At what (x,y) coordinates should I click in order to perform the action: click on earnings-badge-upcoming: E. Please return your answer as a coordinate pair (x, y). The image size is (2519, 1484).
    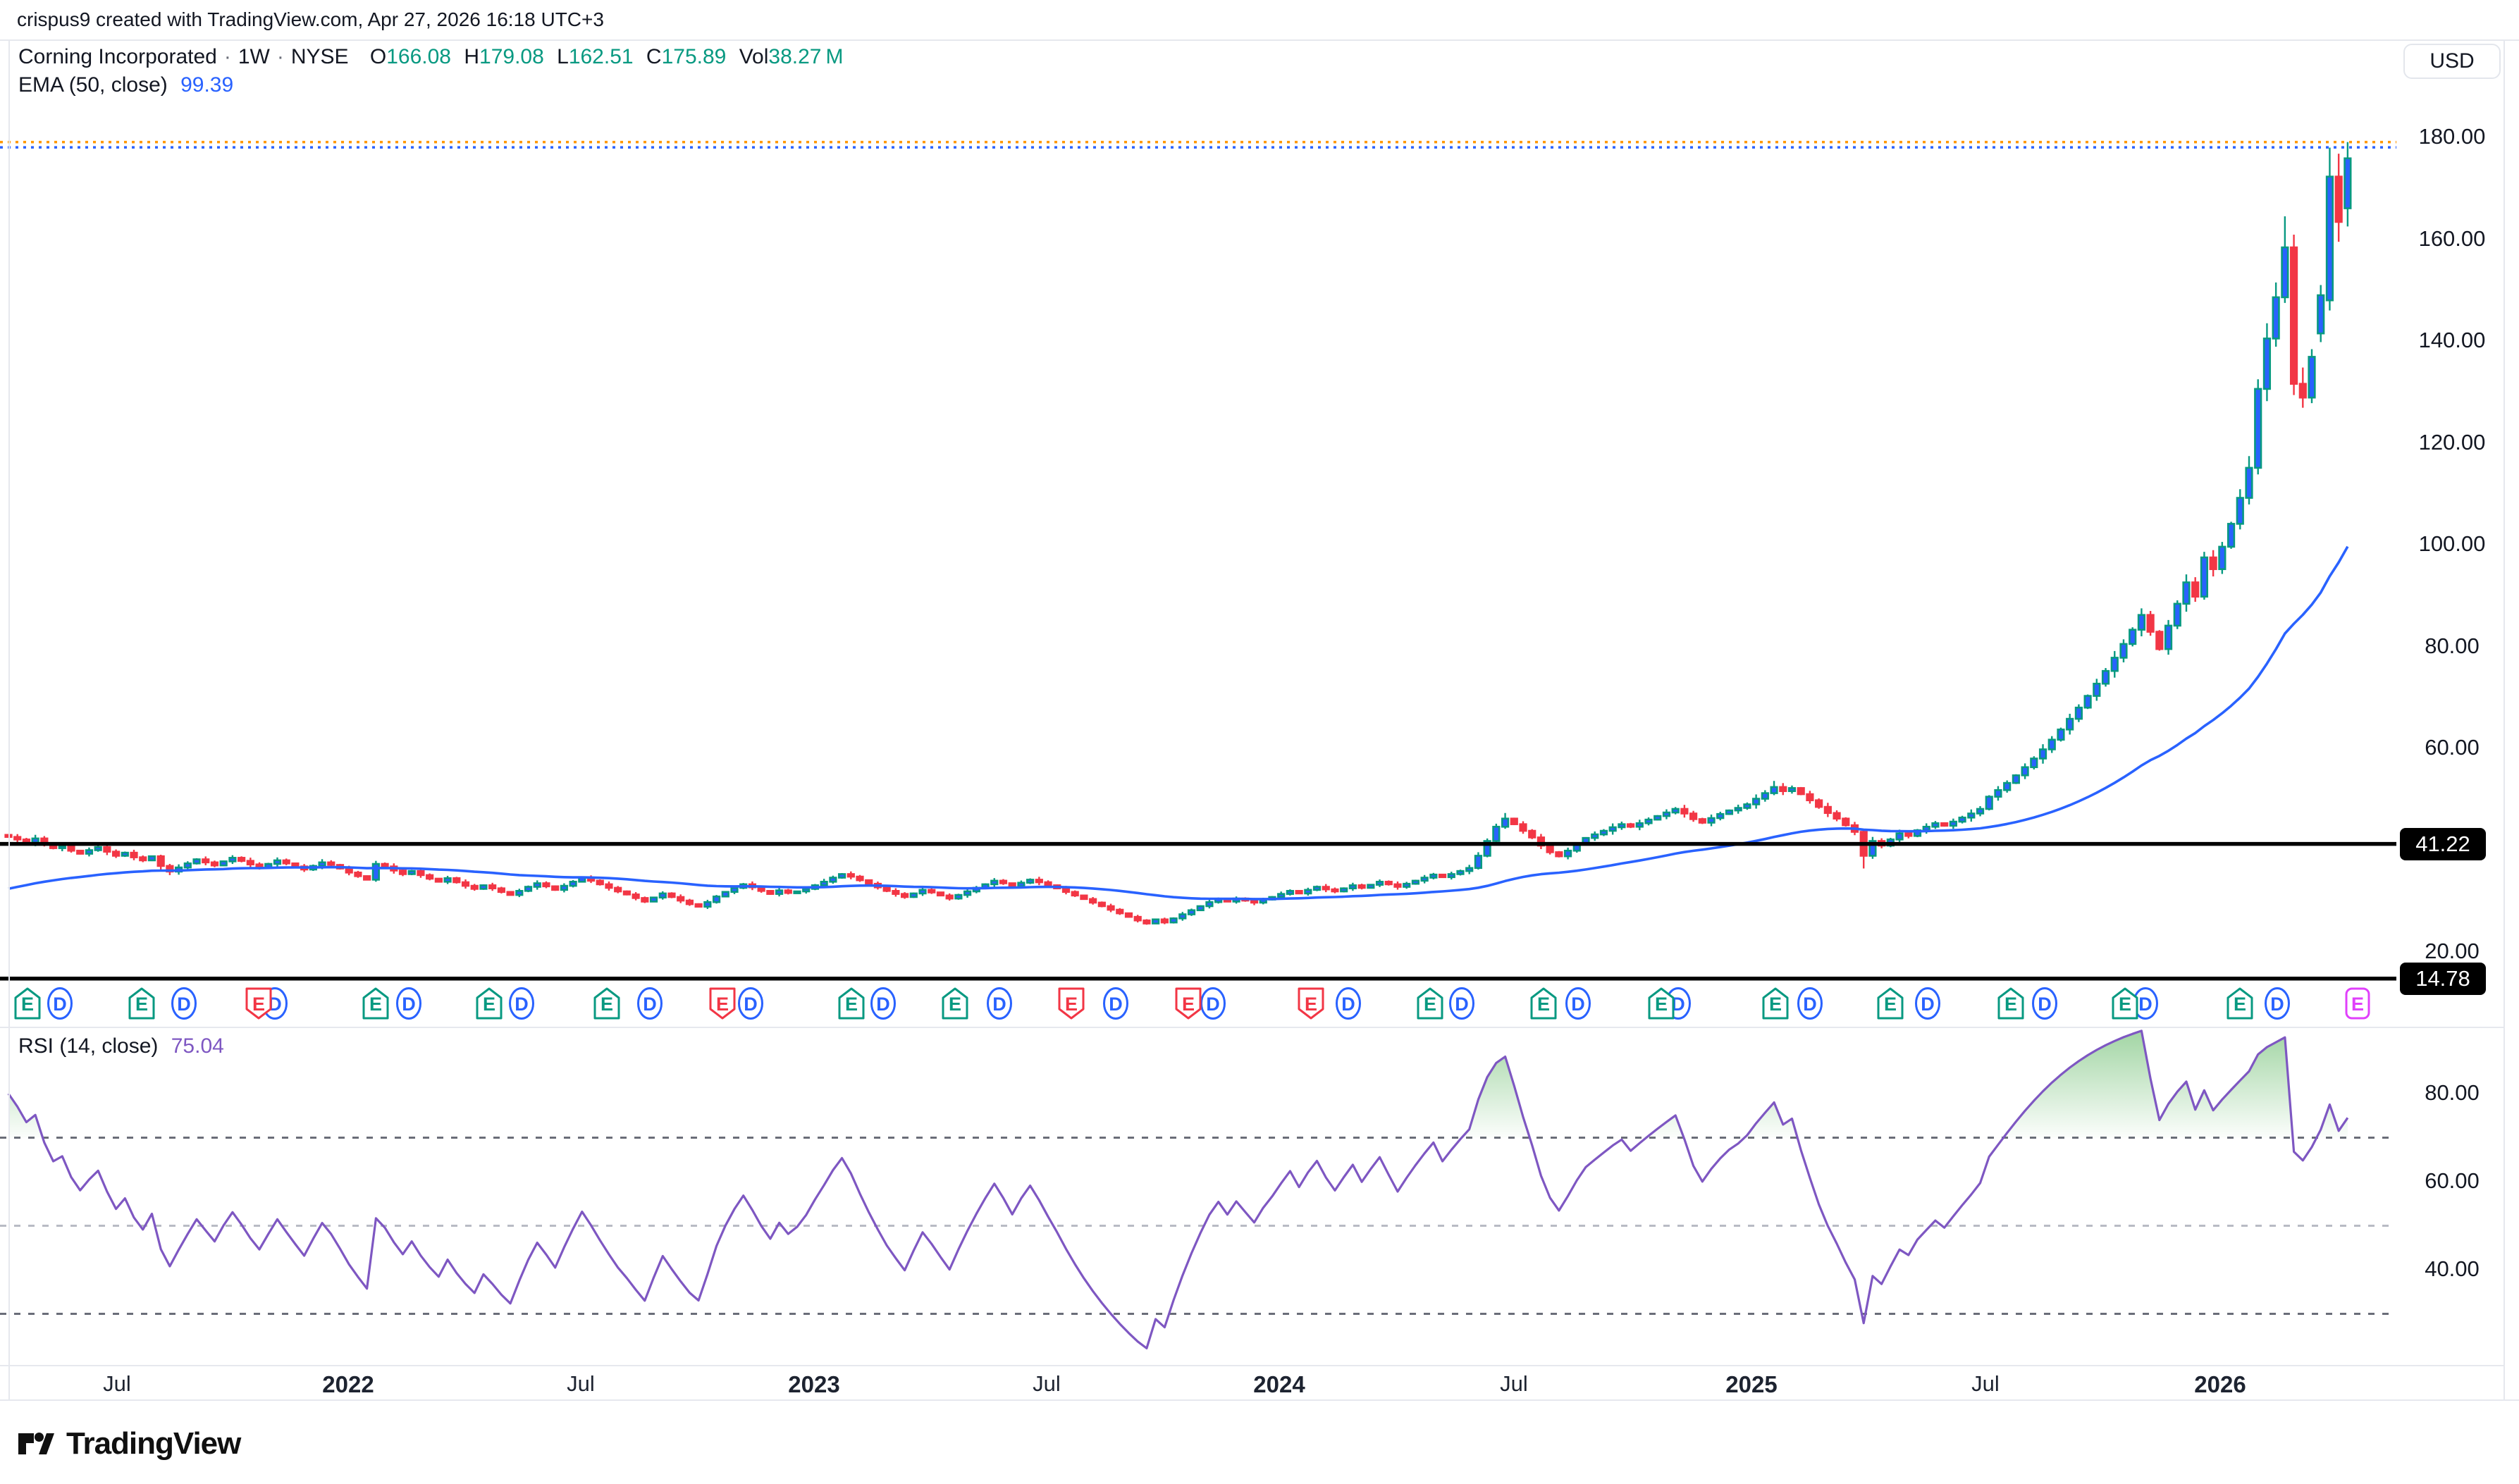
    Looking at the image, I should click on (2357, 1003).